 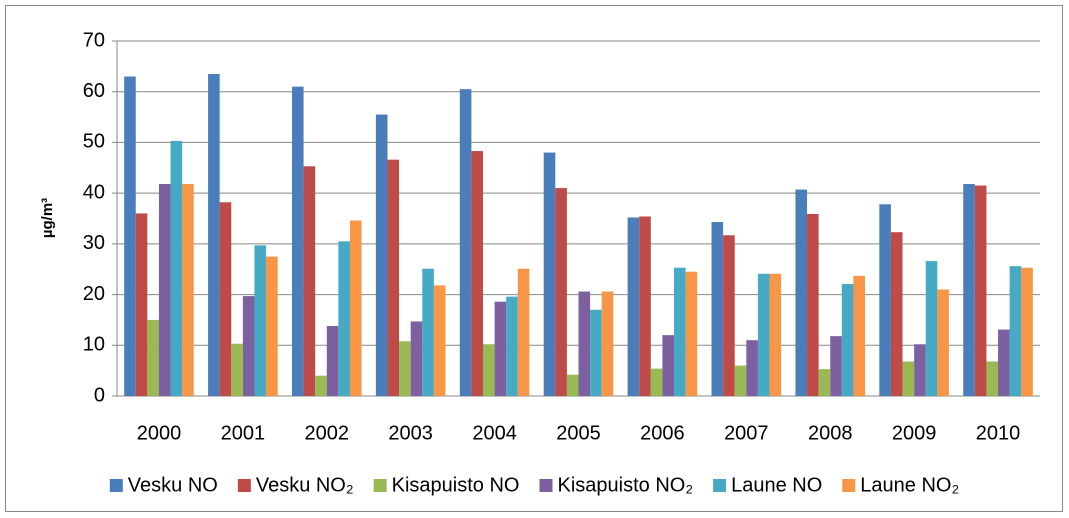 I want to click on y-tick-label: 10, so click(x=94, y=345).